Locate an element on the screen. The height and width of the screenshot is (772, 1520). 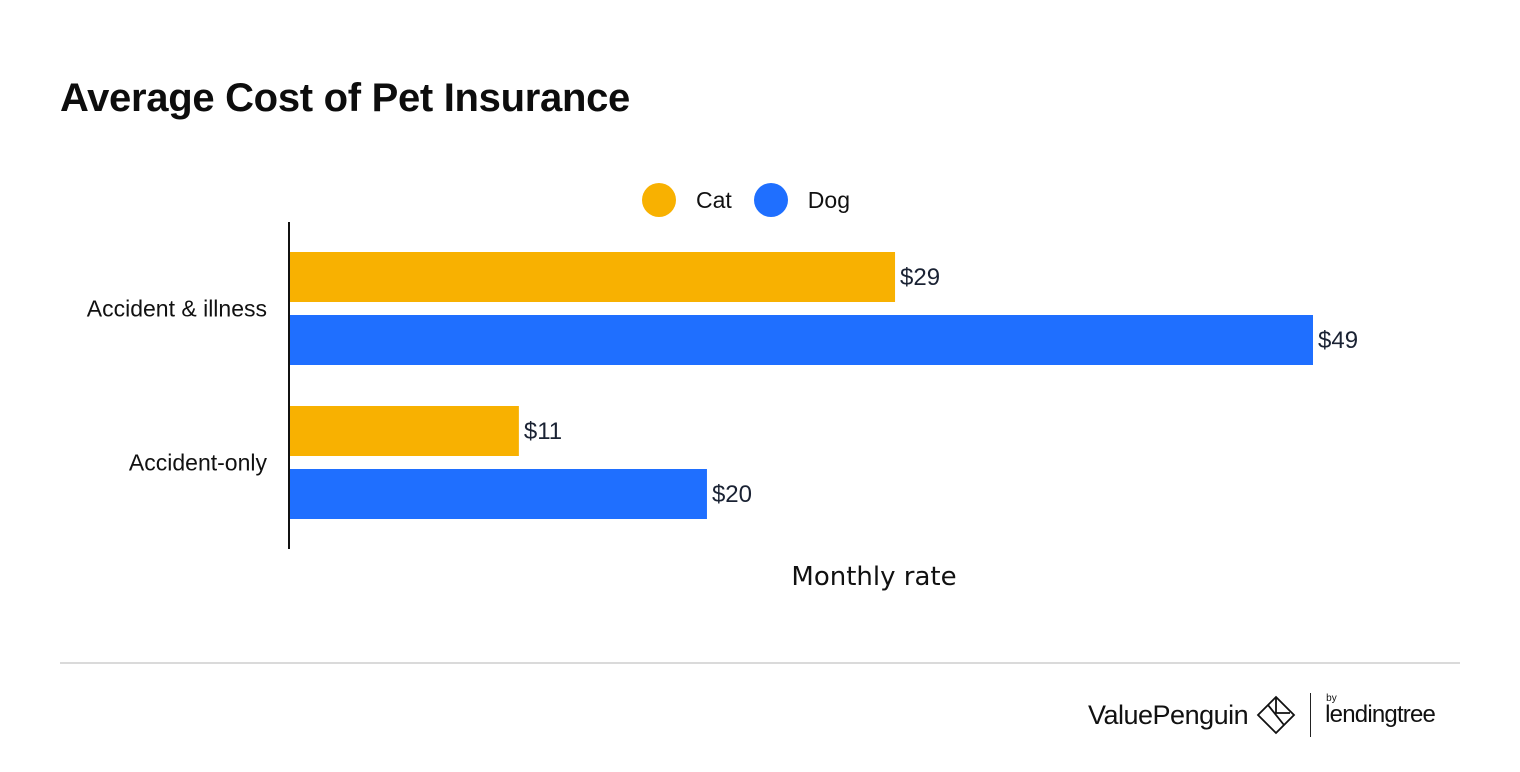
category-label-accident-illness: Accident & illness is located at coordinates (177, 309).